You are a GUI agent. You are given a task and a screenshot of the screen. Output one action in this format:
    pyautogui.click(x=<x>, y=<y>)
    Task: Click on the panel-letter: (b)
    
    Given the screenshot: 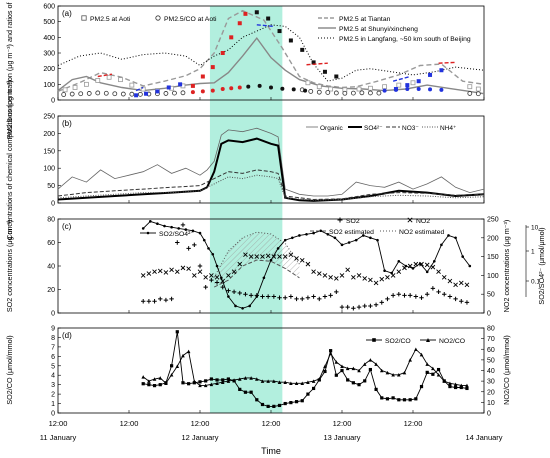 What is the action you would take?
    pyautogui.click(x=67, y=123)
    